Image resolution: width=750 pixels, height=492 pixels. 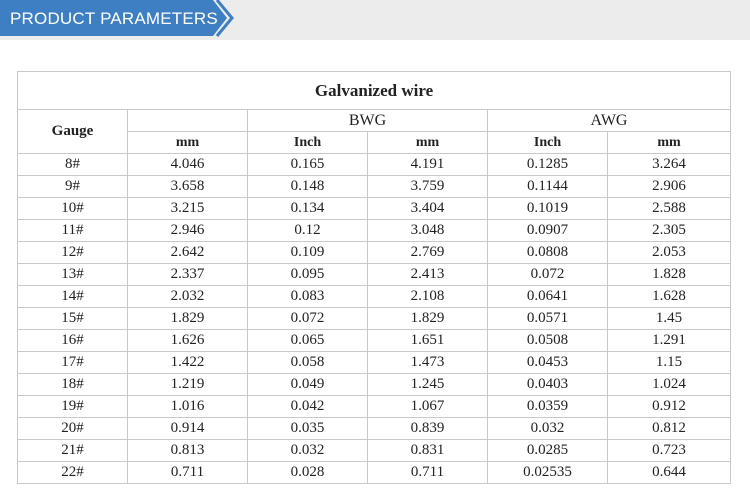 I want to click on gauge-cell: 19#, so click(x=72, y=406).